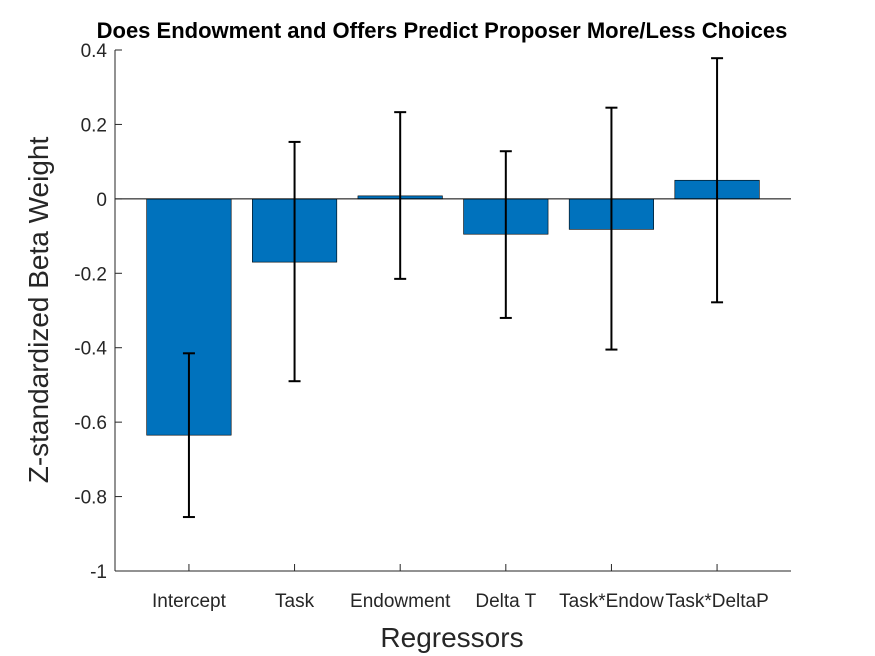 The height and width of the screenshot is (656, 875). What do you see at coordinates (94, 125) in the screenshot?
I see `y-tick-label: 0.2` at bounding box center [94, 125].